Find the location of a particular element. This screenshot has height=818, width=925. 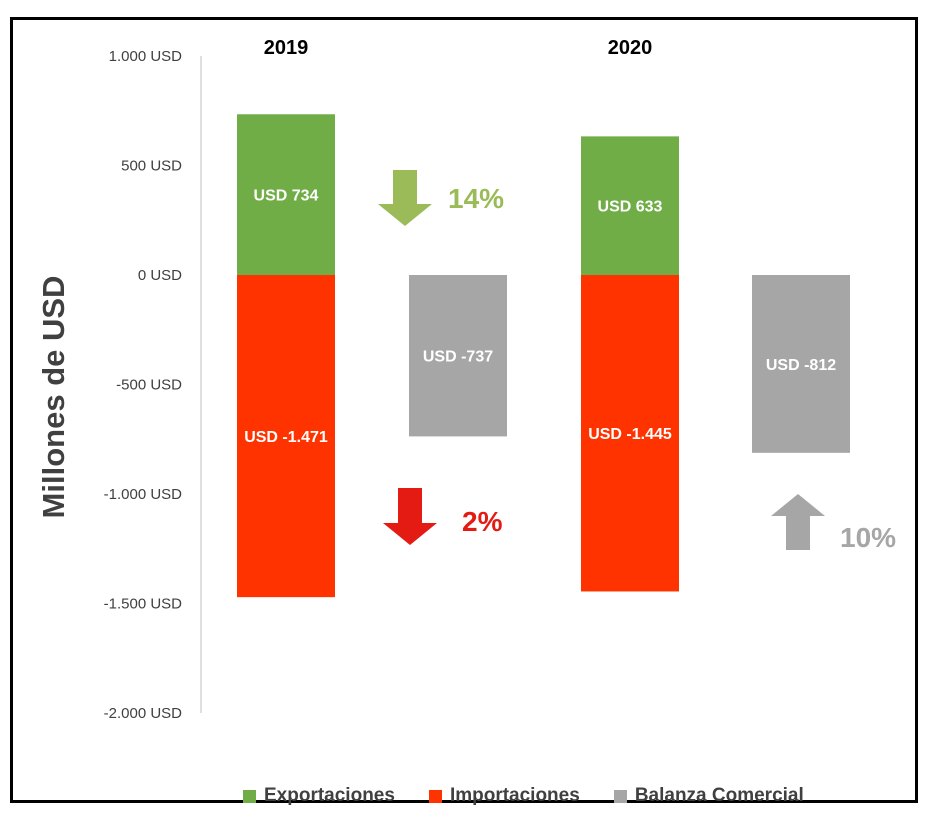

legend-label: Importaciones is located at coordinates (514, 795).